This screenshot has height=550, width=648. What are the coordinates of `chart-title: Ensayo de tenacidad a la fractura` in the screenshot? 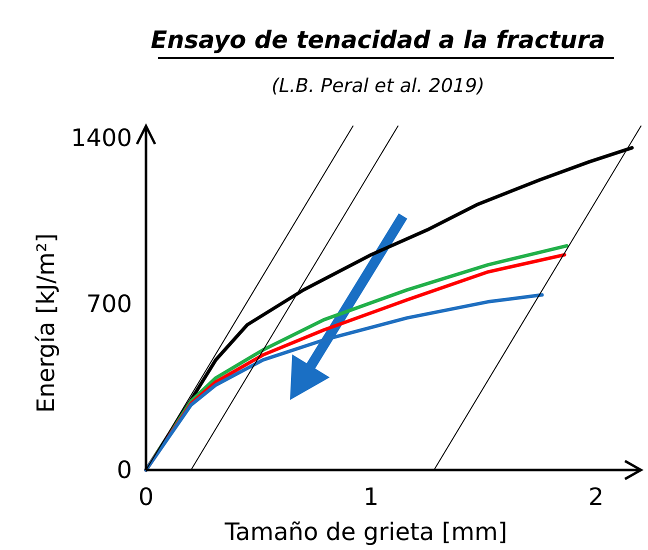 It's located at (378, 40).